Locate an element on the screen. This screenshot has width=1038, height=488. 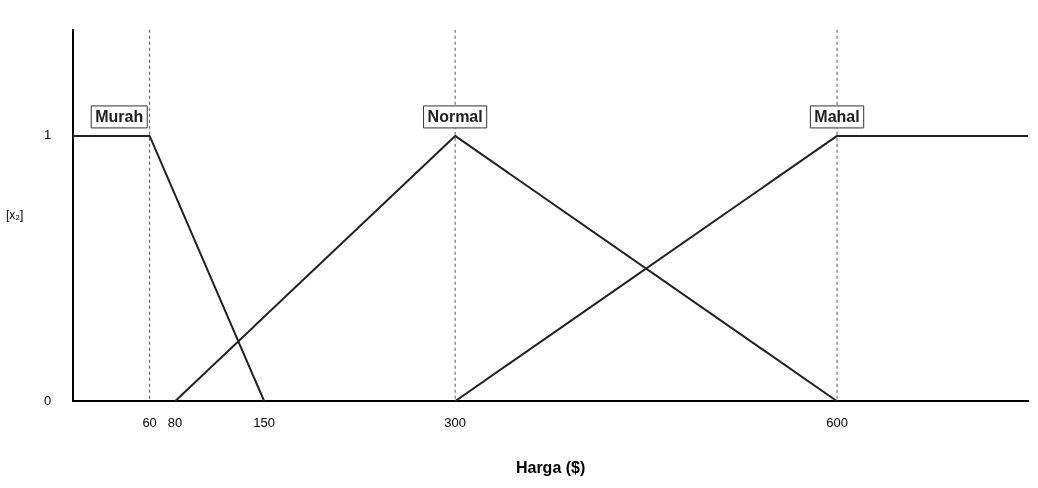
x-axis-title: Harga ($) is located at coordinates (550, 467).